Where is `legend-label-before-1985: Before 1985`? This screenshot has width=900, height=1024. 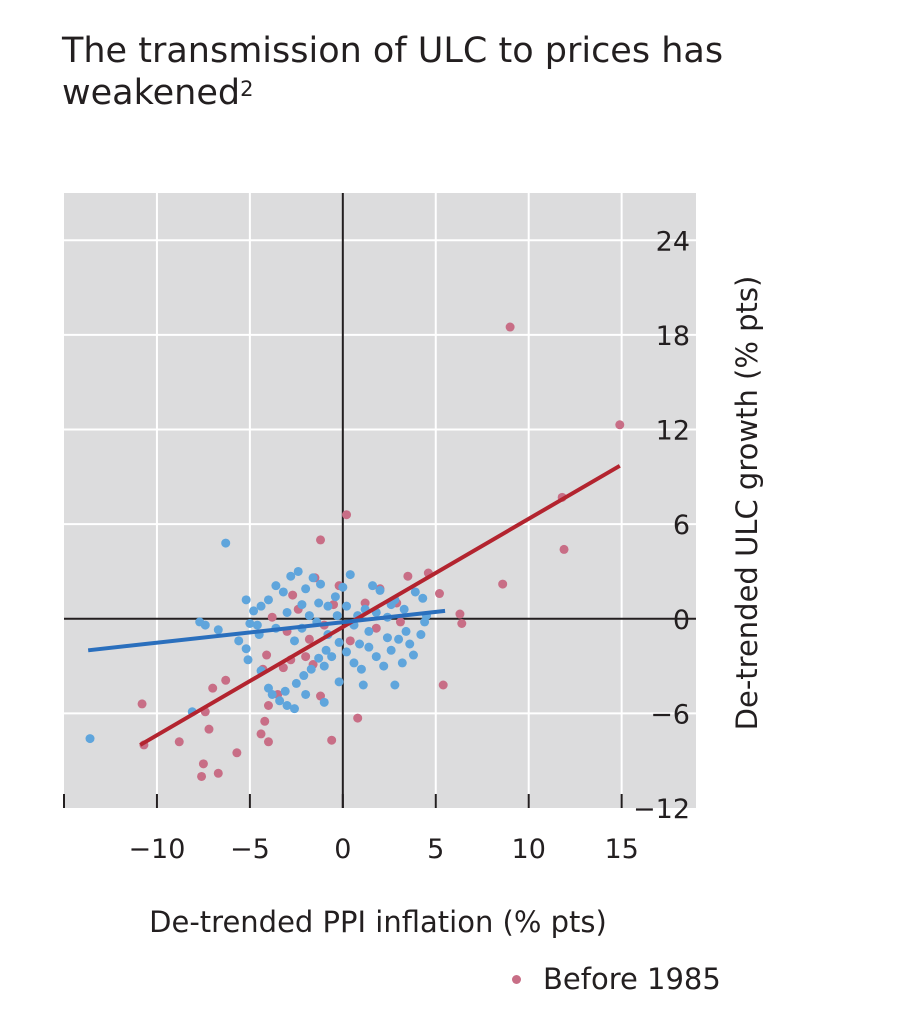
legend-label-before-1985: Before 1985 is located at coordinates (632, 979).